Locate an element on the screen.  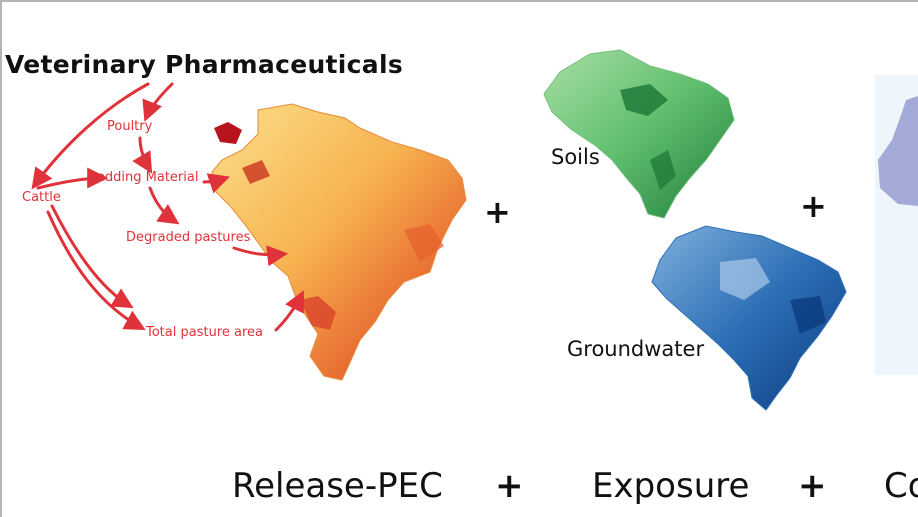
arrow-total-to-map is located at coordinates (289, 311).